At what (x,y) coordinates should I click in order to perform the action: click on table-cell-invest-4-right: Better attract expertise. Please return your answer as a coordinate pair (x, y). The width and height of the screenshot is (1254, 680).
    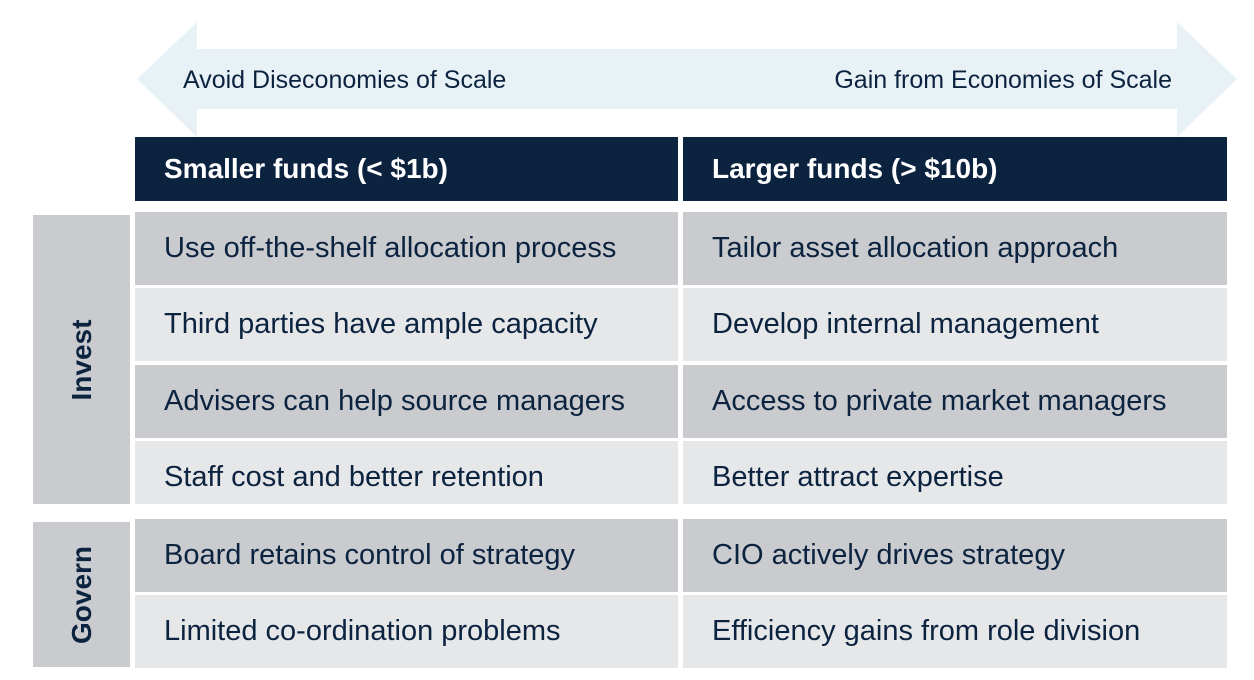
    Looking at the image, I should click on (955, 472).